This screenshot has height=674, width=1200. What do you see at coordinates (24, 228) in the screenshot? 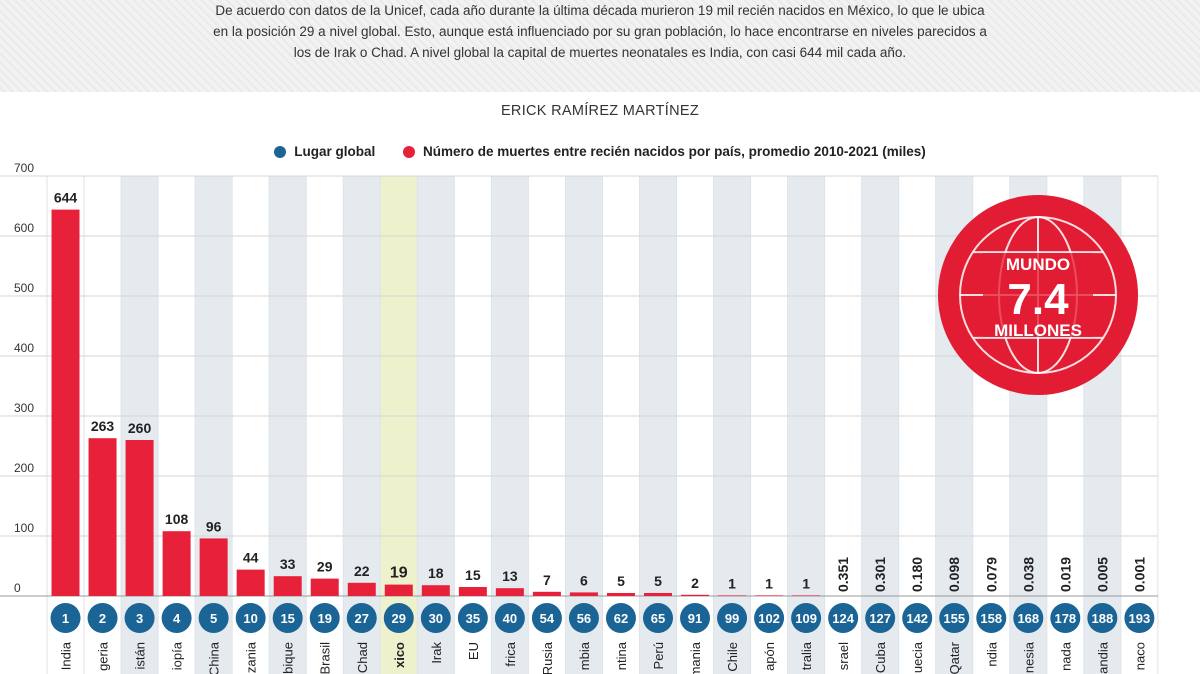
I see `y-tick-label: 600` at bounding box center [24, 228].